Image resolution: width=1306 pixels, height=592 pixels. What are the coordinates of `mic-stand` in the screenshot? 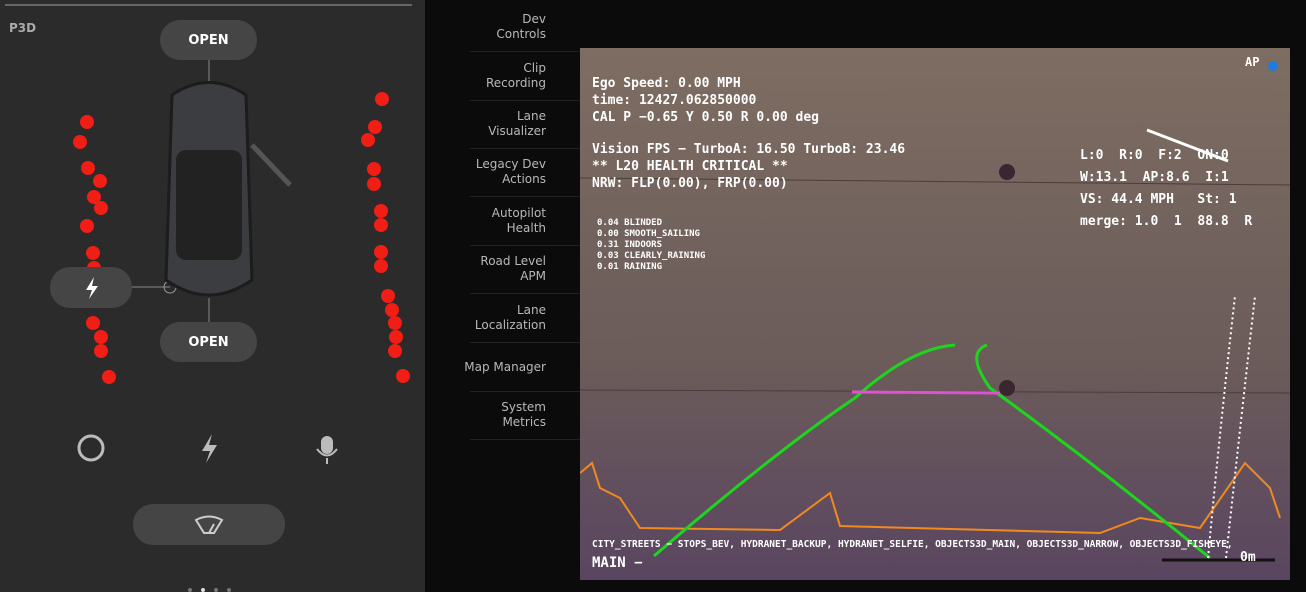 It's located at (327, 456).